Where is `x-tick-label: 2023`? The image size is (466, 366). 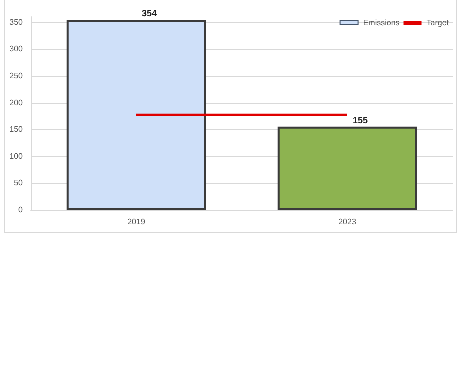 x-tick-label: 2023 is located at coordinates (347, 222).